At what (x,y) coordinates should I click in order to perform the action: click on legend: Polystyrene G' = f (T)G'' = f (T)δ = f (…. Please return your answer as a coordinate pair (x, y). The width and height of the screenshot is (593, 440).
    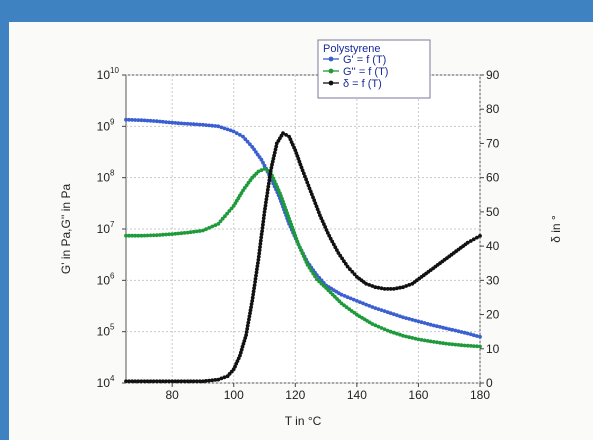
    Looking at the image, I should click on (374, 69).